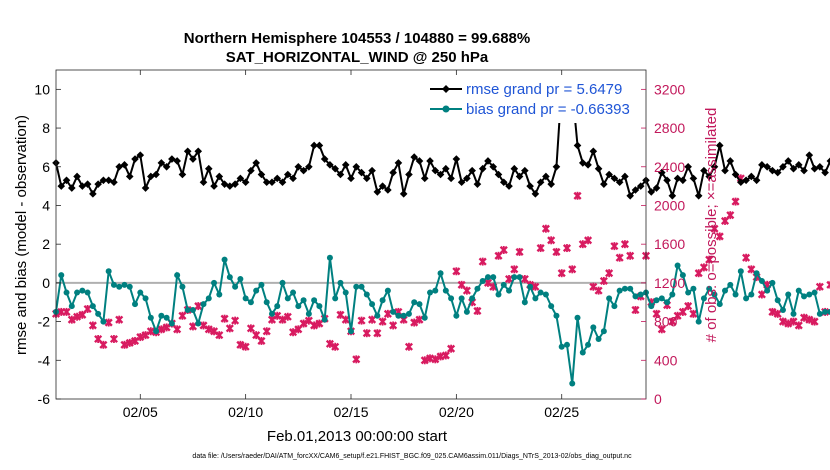 This screenshot has width=830, height=470. I want to click on legend-rmse-marker, so click(446, 89).